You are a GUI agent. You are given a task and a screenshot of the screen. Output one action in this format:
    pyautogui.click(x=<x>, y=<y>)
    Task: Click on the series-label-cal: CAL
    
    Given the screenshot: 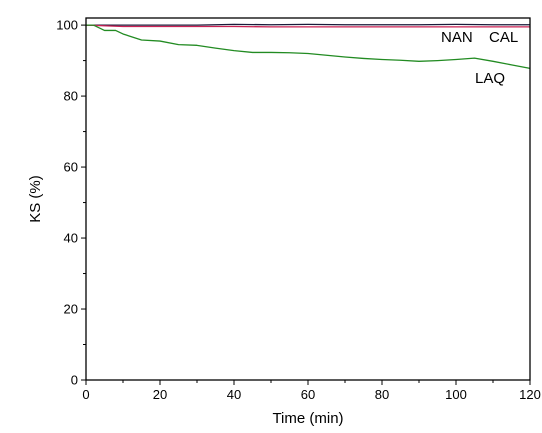 What is the action you would take?
    pyautogui.click(x=503, y=37)
    